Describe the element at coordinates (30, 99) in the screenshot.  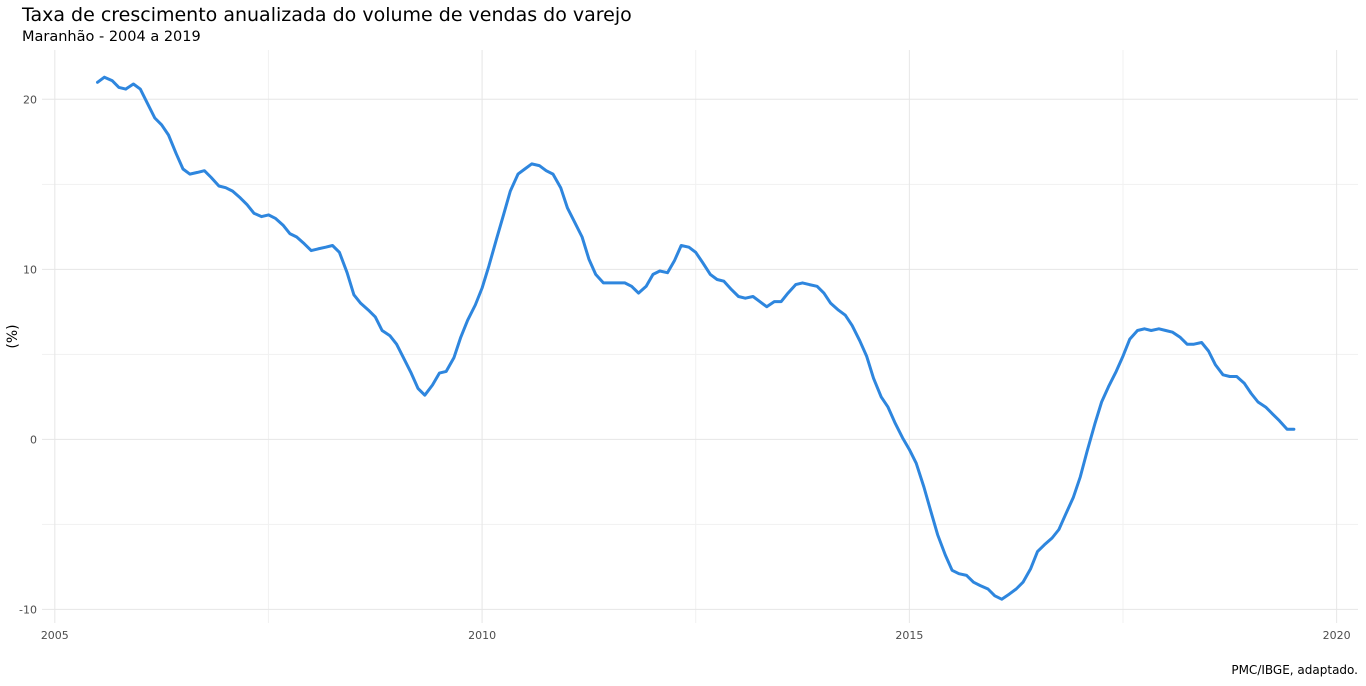
I see `y-tick-label: 20` at that location.